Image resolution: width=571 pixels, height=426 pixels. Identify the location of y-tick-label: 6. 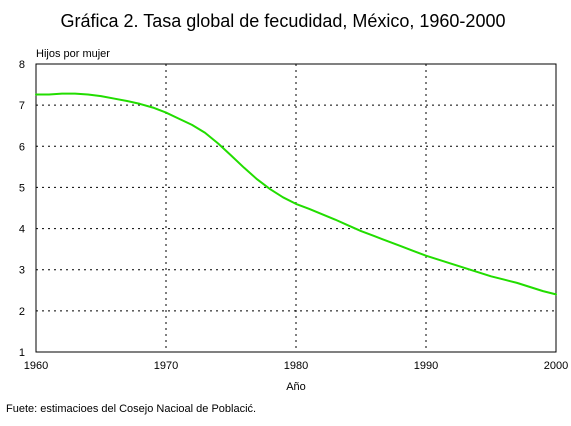
(22, 147).